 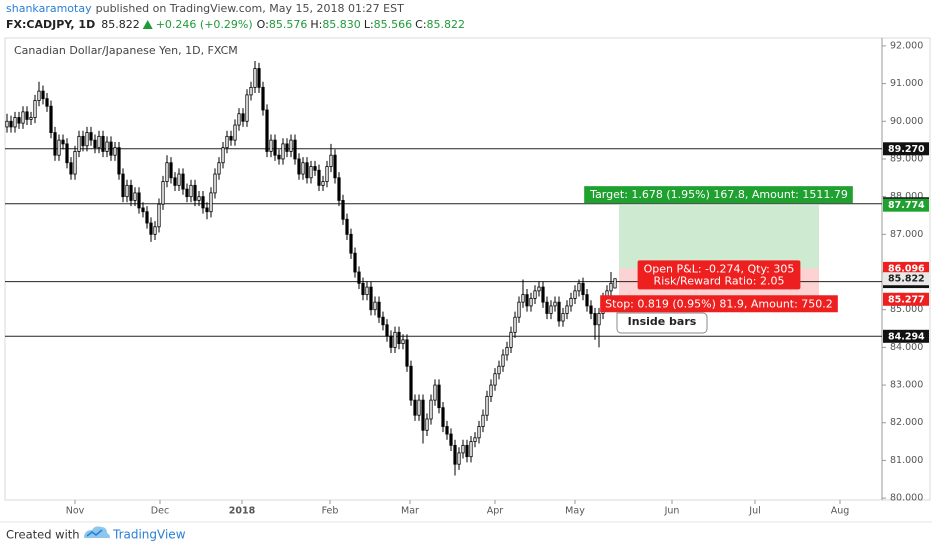 What do you see at coordinates (126, 50) in the screenshot?
I see `chart-title: Canadian Dollar/Japanese Yen, 1D, FXCM` at bounding box center [126, 50].